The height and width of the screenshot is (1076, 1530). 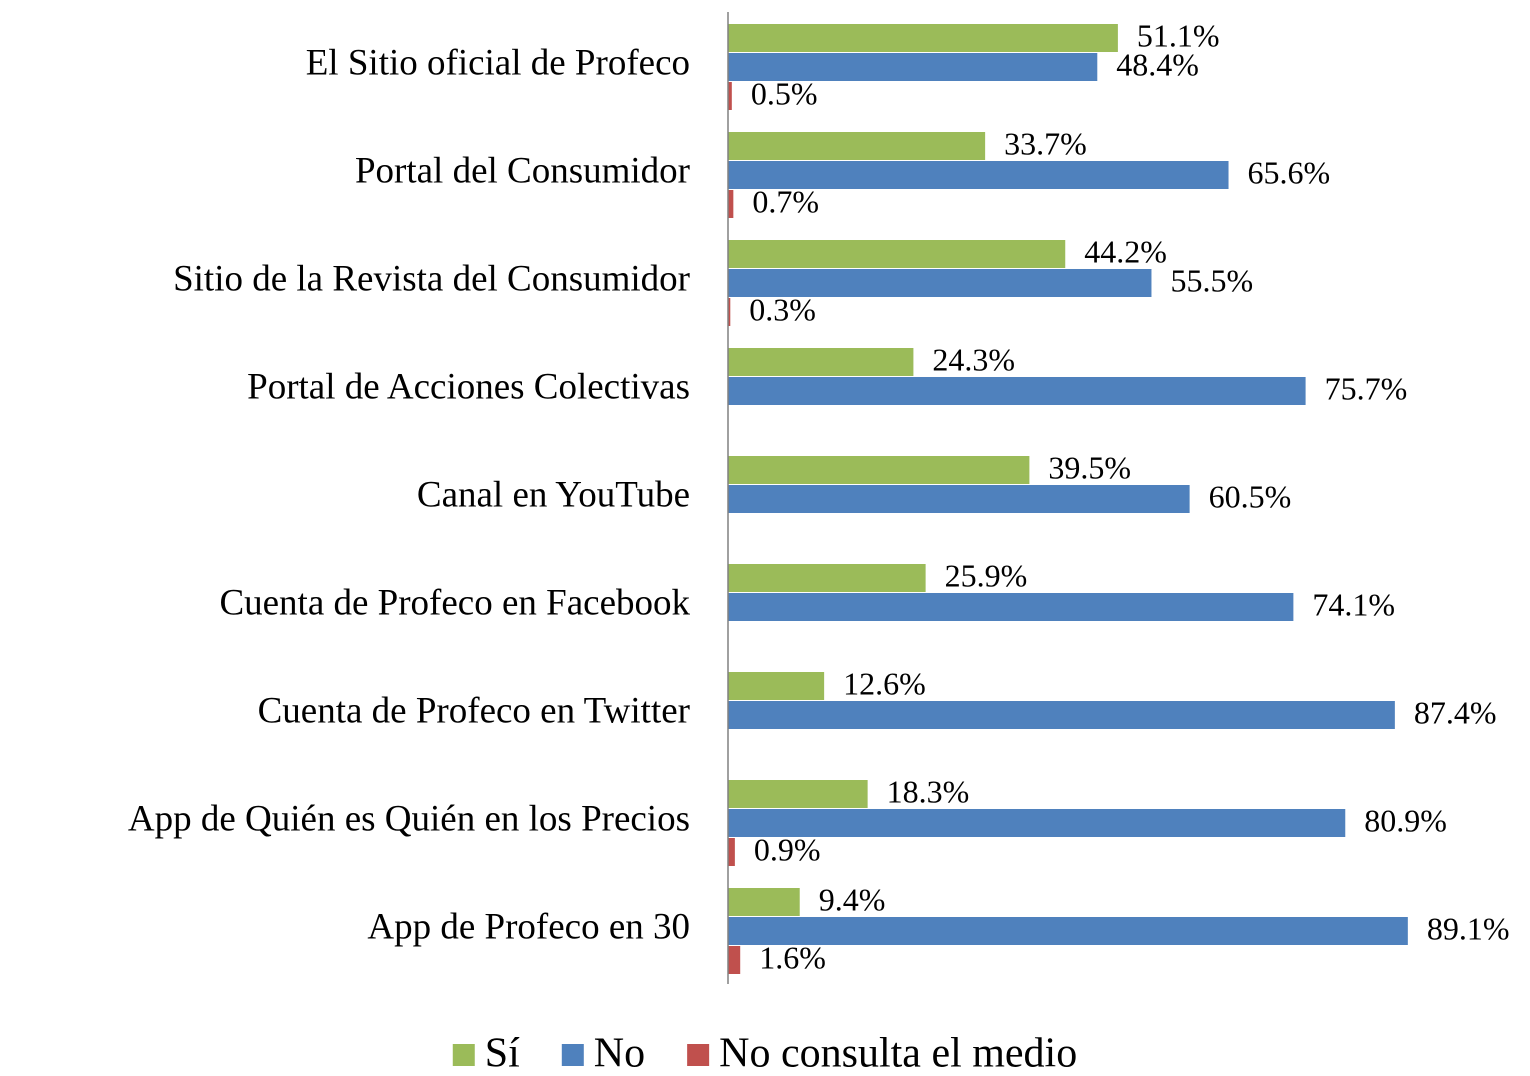 I want to click on legend-label: Sí, so click(x=502, y=1053).